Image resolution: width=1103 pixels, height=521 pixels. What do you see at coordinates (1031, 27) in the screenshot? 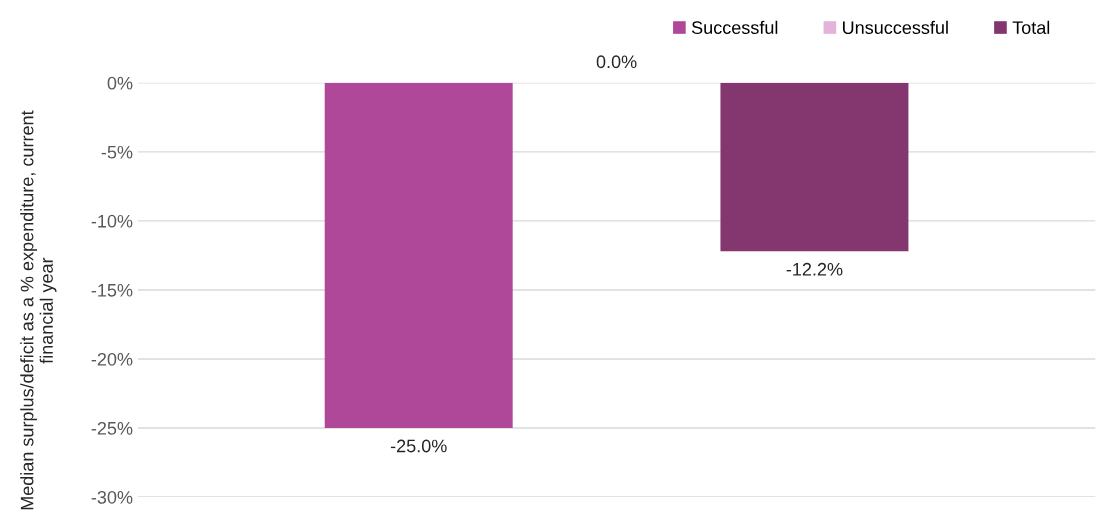
I see `legend-label: Total` at bounding box center [1031, 27].